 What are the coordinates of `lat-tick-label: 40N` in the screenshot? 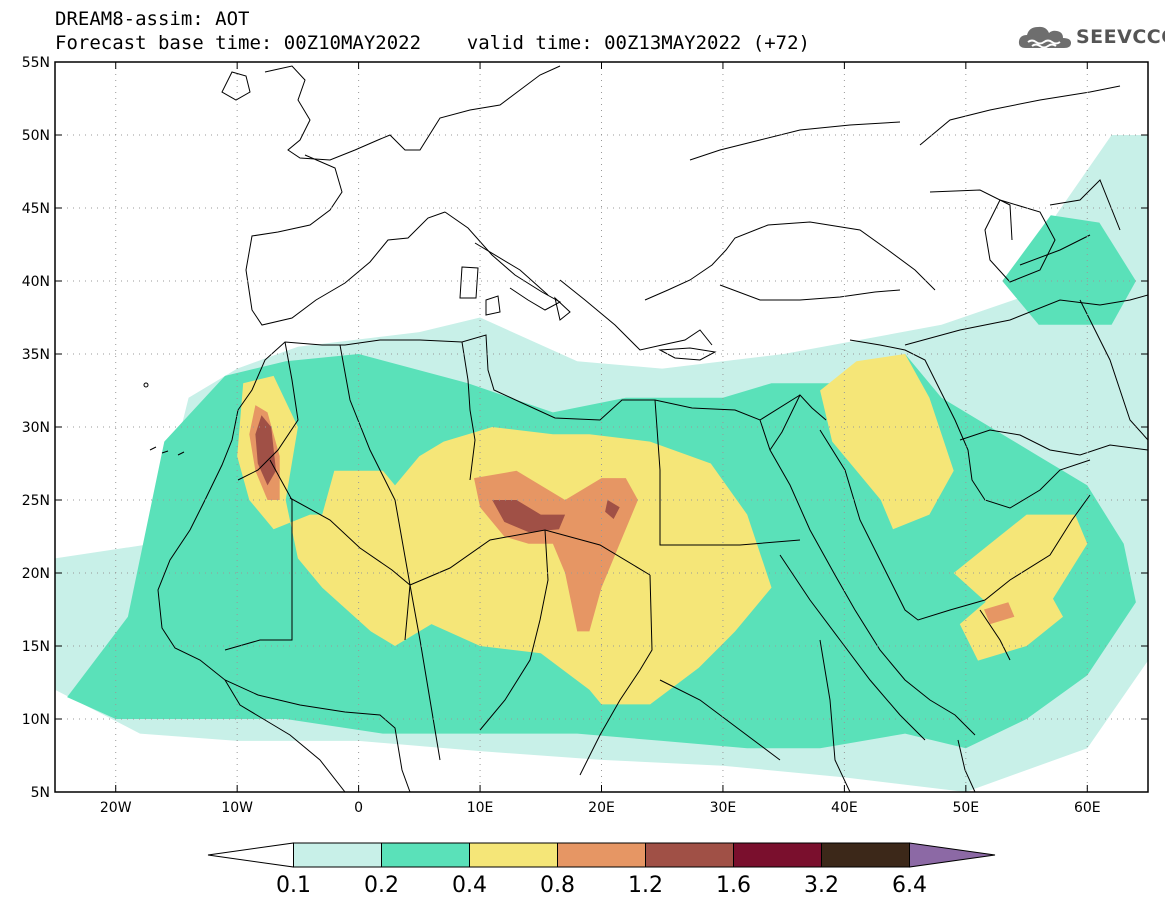 It's located at (36, 282).